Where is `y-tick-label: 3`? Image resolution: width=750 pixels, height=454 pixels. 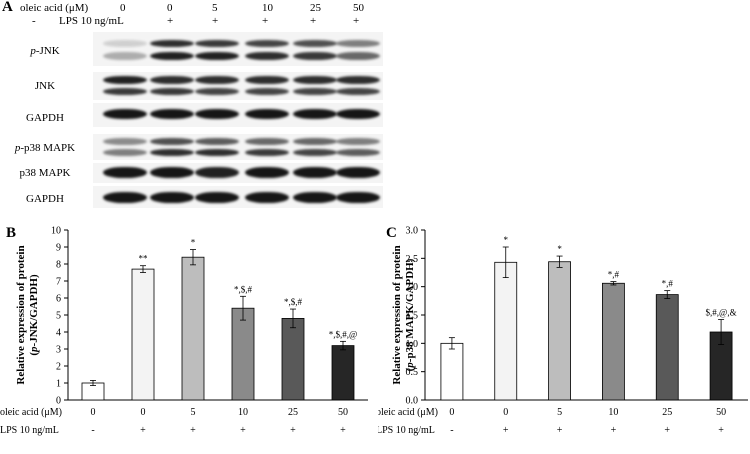
y-tick-label: 3 is located at coordinates (58, 350).